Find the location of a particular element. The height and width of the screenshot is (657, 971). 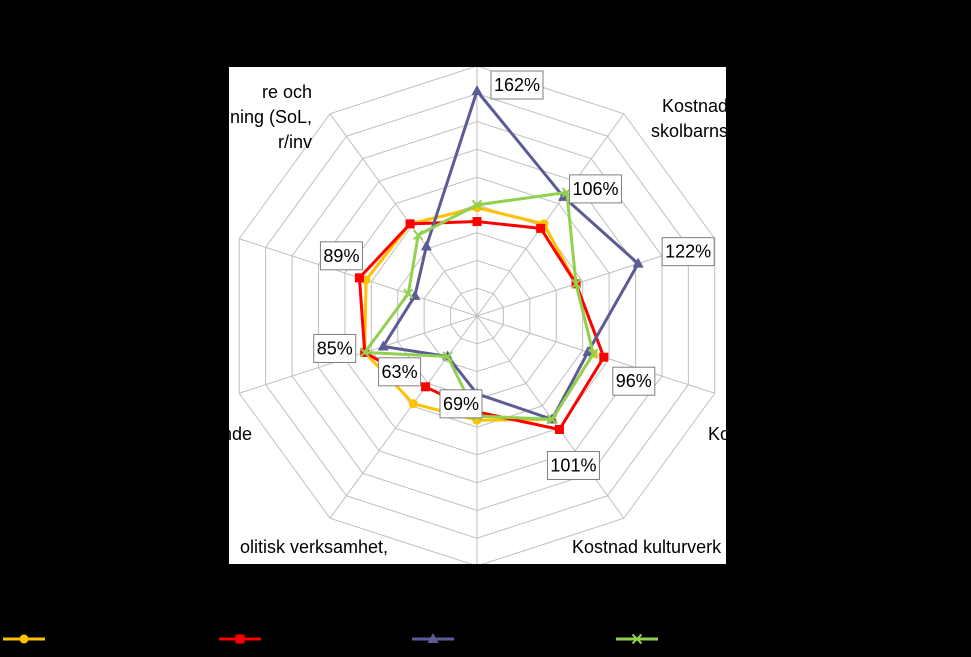

data-label: 89% is located at coordinates (341, 256).